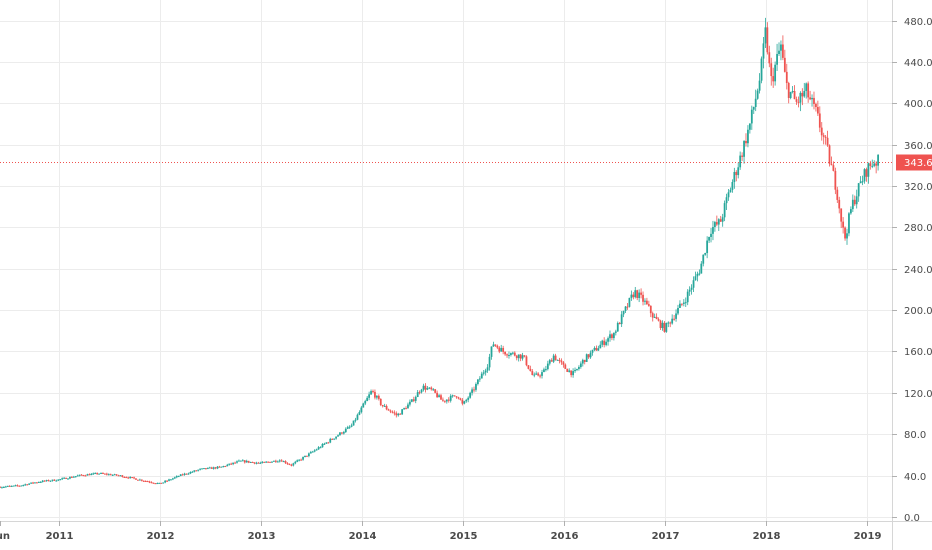 The width and height of the screenshot is (932, 550). What do you see at coordinates (464, 536) in the screenshot?
I see `x-tick-label: 2015` at bounding box center [464, 536].